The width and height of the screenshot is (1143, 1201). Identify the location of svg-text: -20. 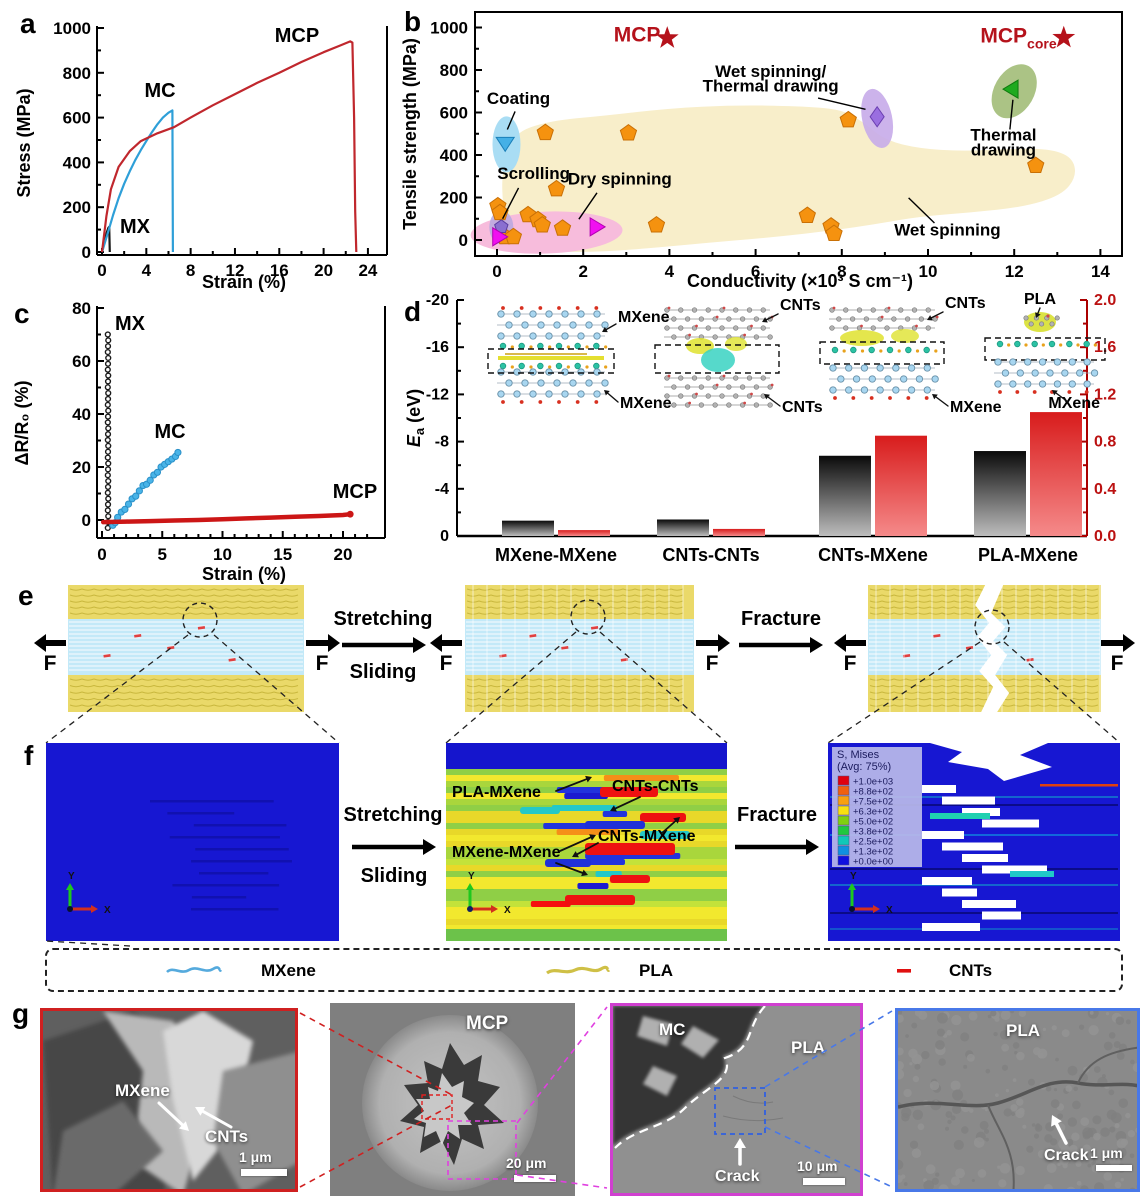
(437, 300).